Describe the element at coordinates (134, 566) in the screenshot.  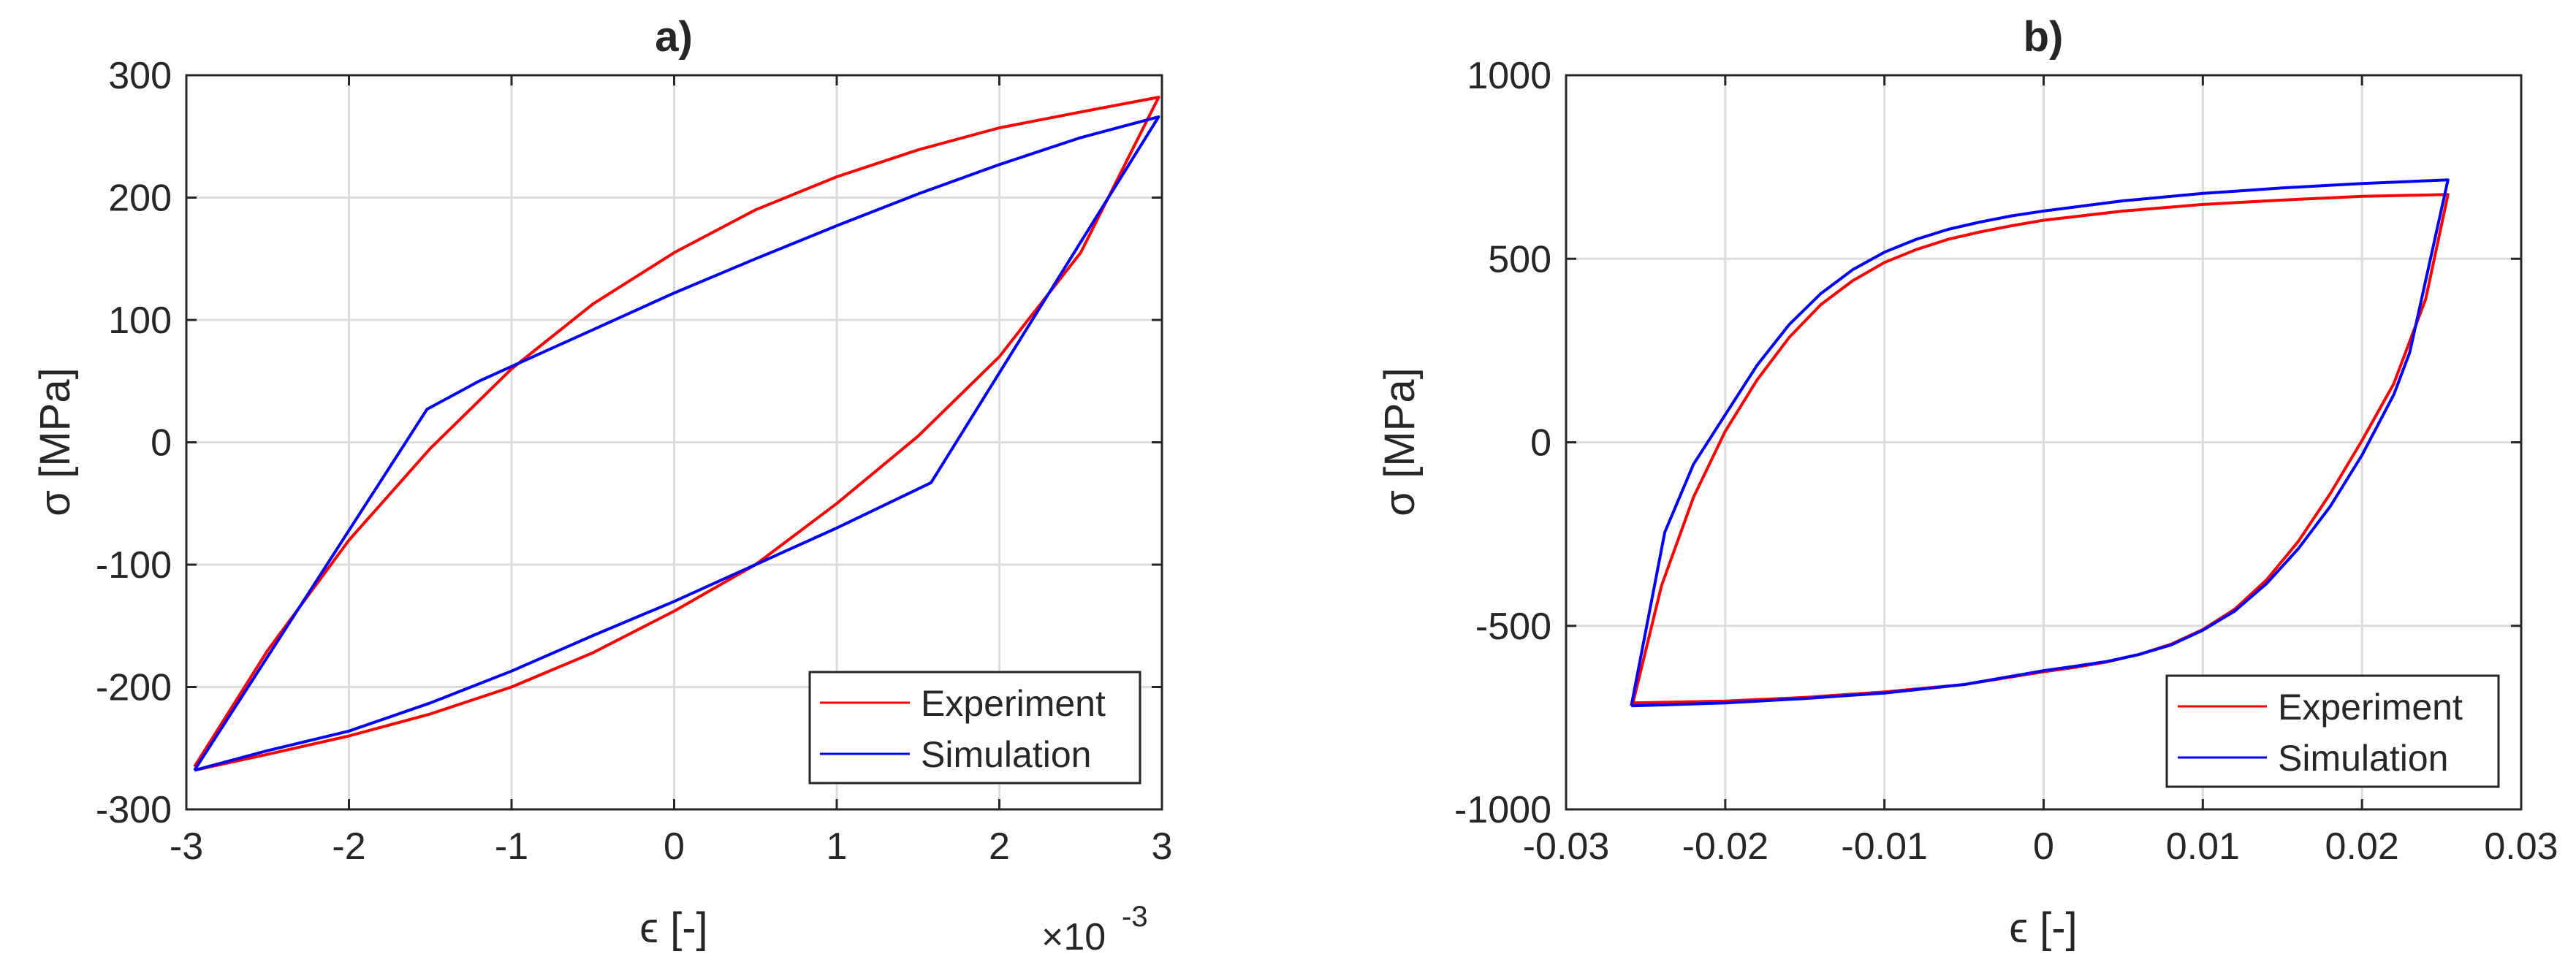
I see `chart-a-y-tick-label: -100` at that location.